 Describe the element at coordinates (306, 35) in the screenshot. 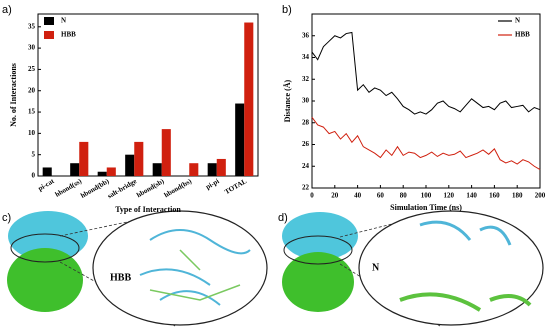

I see `y-tick-label: 36` at that location.